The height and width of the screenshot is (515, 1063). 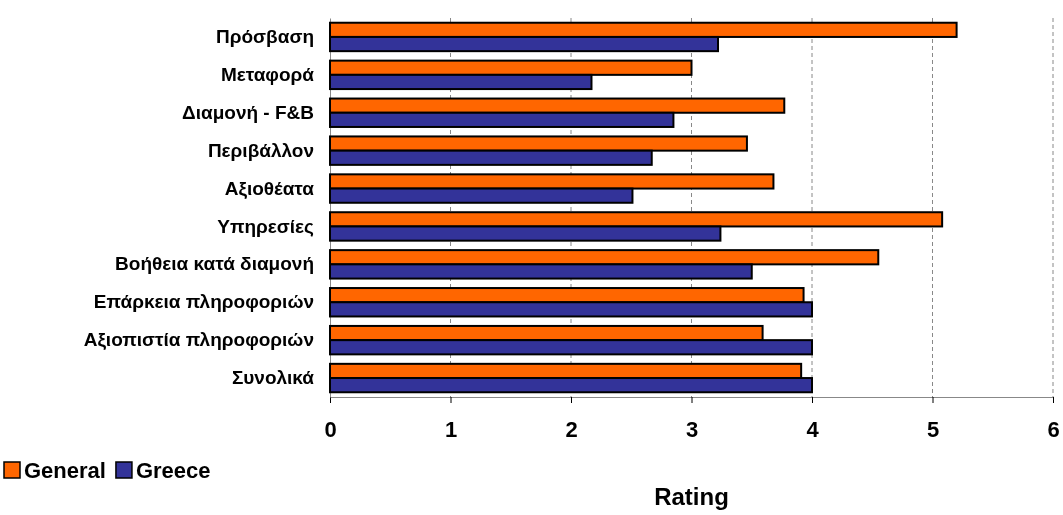 I want to click on y-tick-label: Επάρκεια πληροφοριών, so click(x=203, y=302).